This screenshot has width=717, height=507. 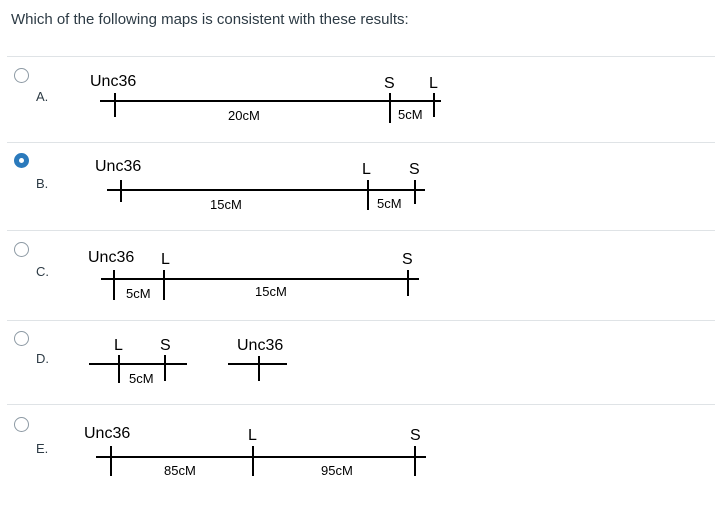 What do you see at coordinates (21, 160) in the screenshot?
I see `radio-option-b` at bounding box center [21, 160].